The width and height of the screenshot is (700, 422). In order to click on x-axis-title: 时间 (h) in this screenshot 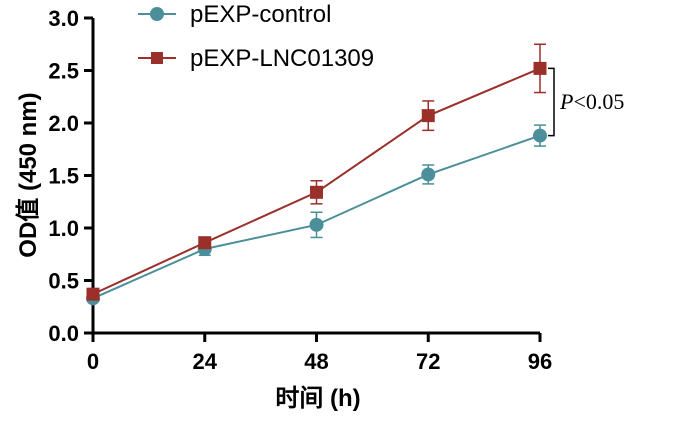, I will do `click(317, 398)`.